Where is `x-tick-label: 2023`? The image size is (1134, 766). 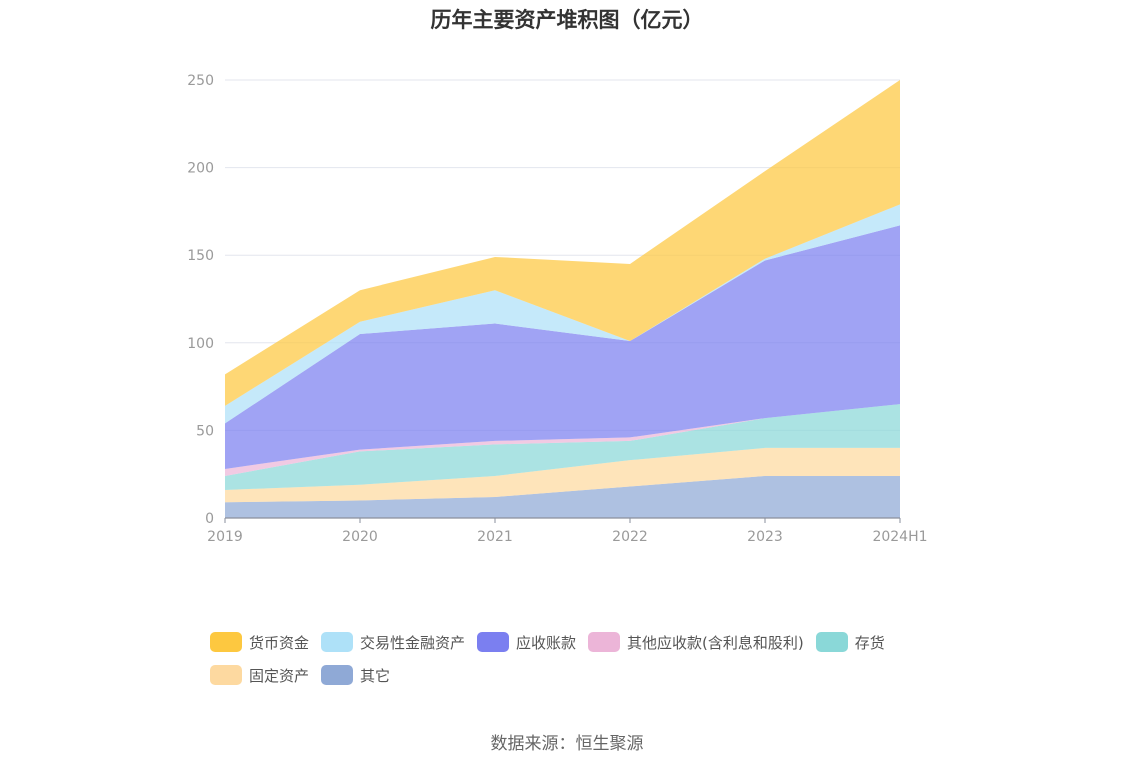
x-tick-label: 2023 is located at coordinates (765, 537).